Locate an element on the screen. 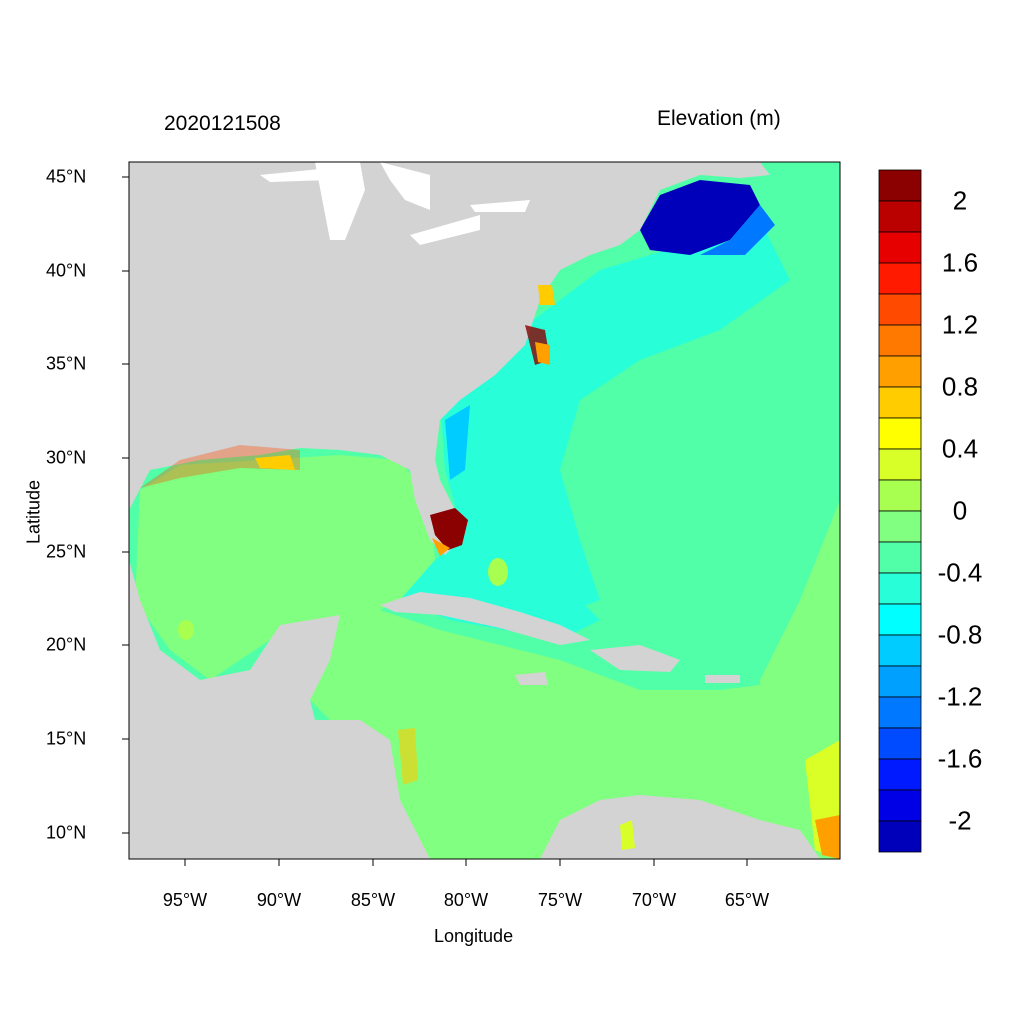  south-america-land is located at coordinates (680, 827).